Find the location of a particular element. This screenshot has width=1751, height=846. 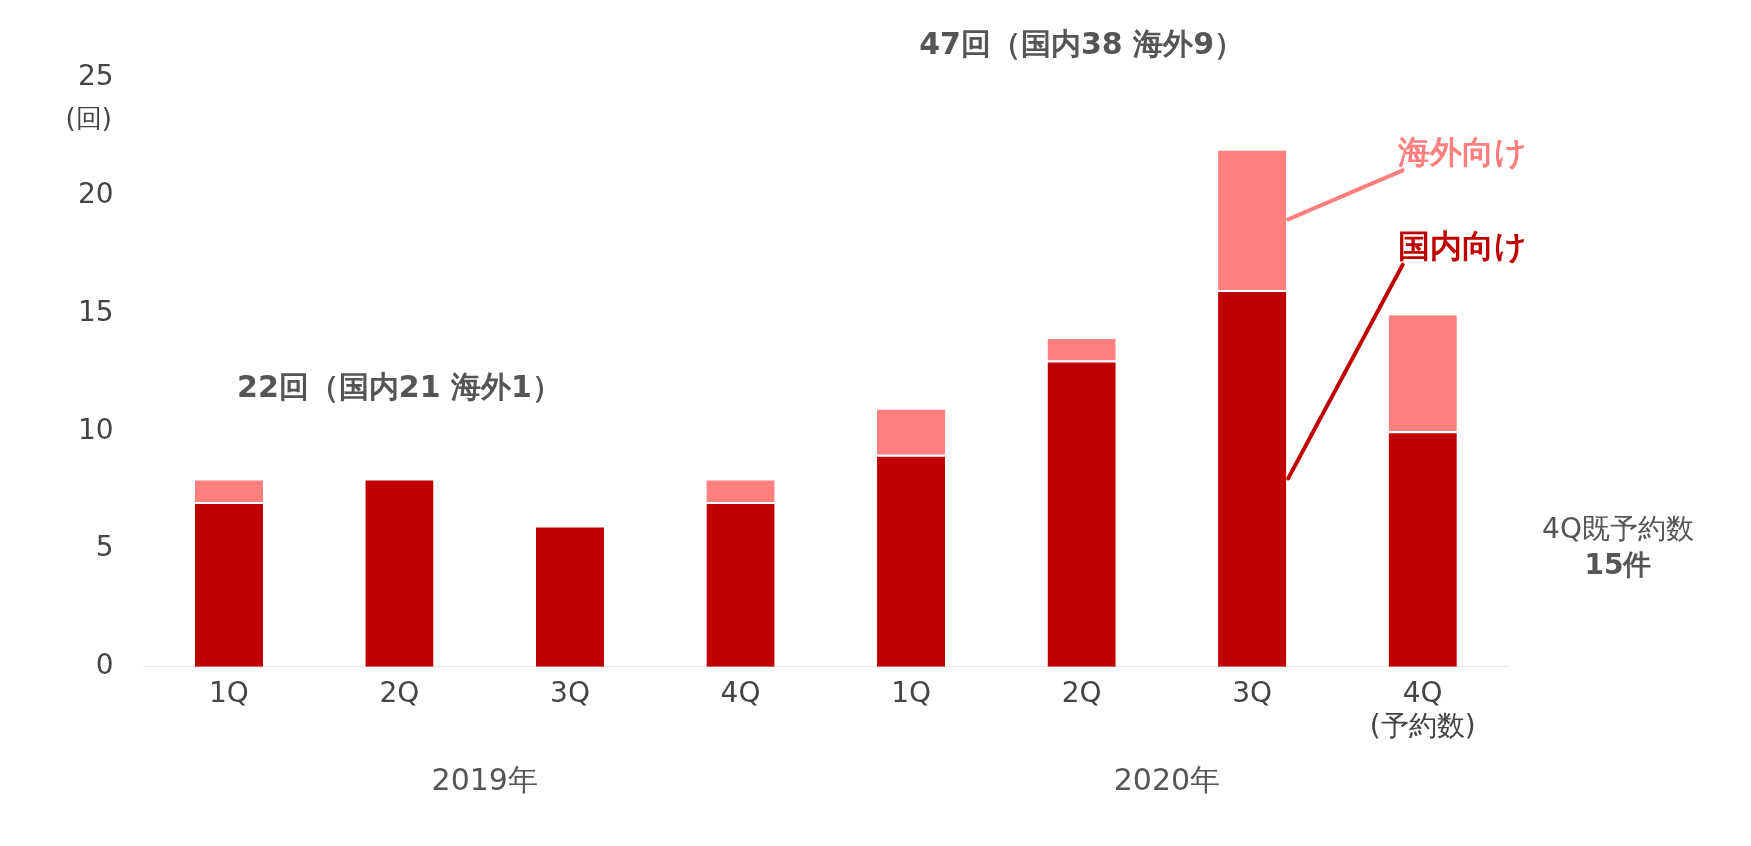

text: 国内向け is located at coordinates (1463, 245).